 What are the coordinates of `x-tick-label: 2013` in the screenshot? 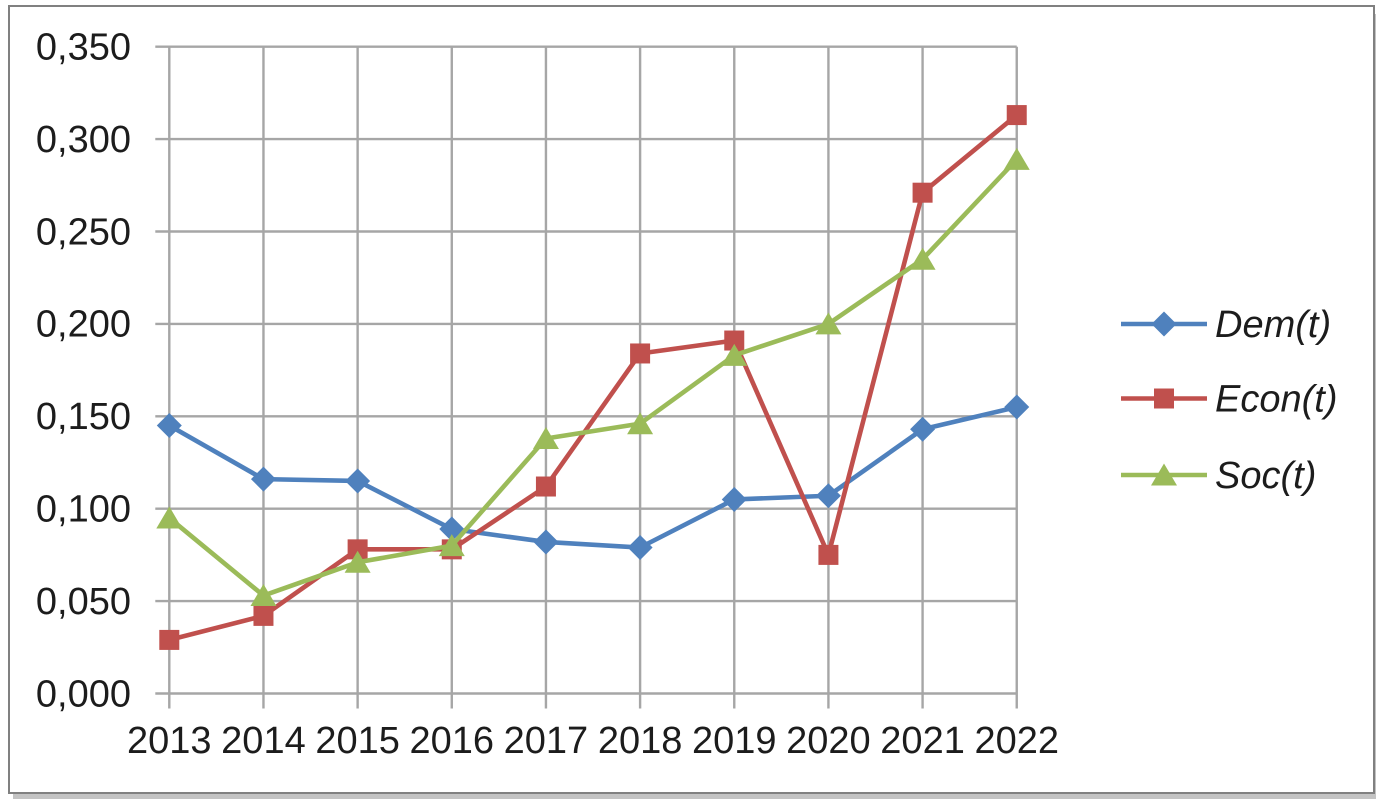 It's located at (169, 741).